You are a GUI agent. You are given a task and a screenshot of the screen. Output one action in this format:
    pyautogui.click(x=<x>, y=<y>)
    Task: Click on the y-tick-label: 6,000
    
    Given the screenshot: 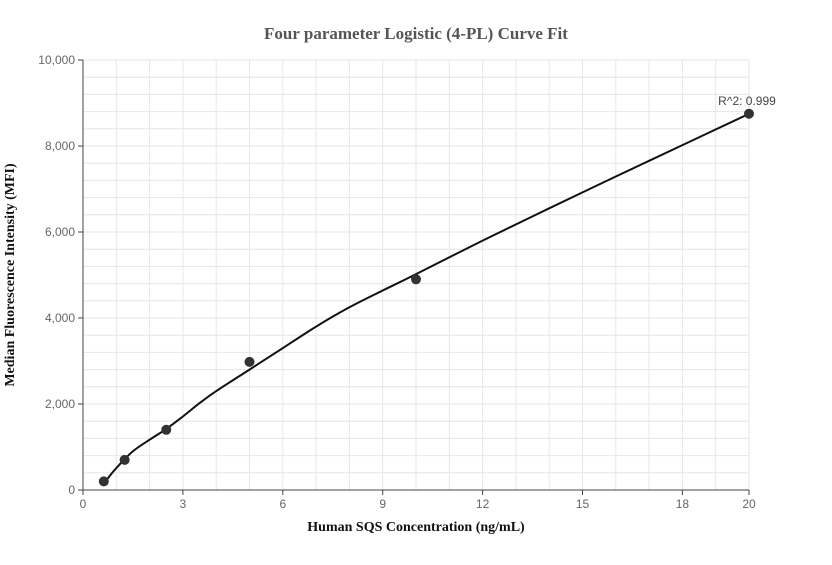 What is the action you would take?
    pyautogui.click(x=60, y=232)
    